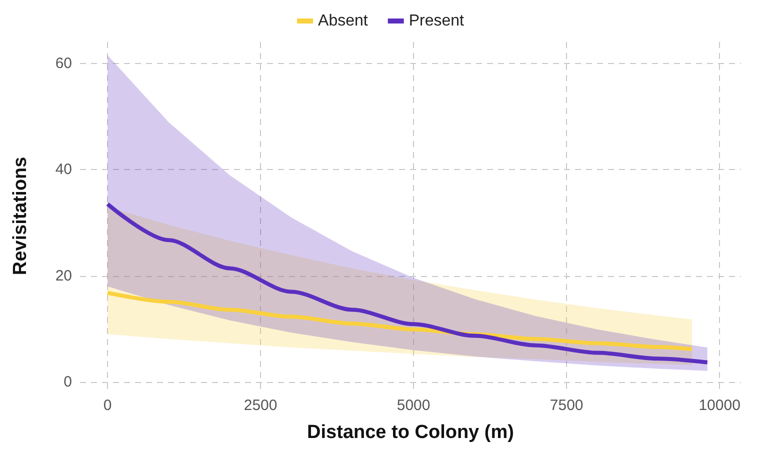 The height and width of the screenshot is (450, 761). What do you see at coordinates (63, 169) in the screenshot?
I see `y-tick-label: 40` at bounding box center [63, 169].